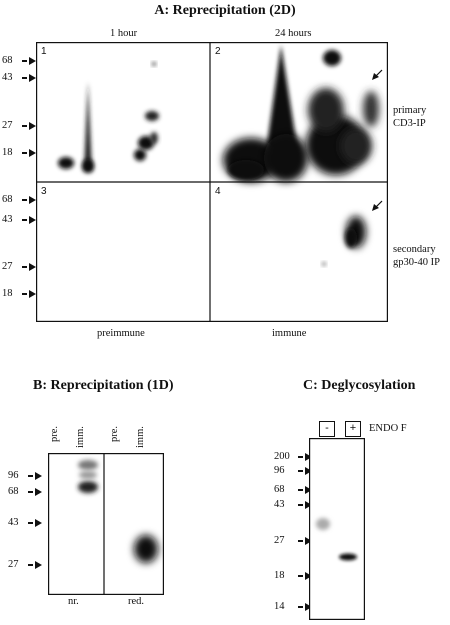  I want to click on panel-number: 2, so click(218, 51).